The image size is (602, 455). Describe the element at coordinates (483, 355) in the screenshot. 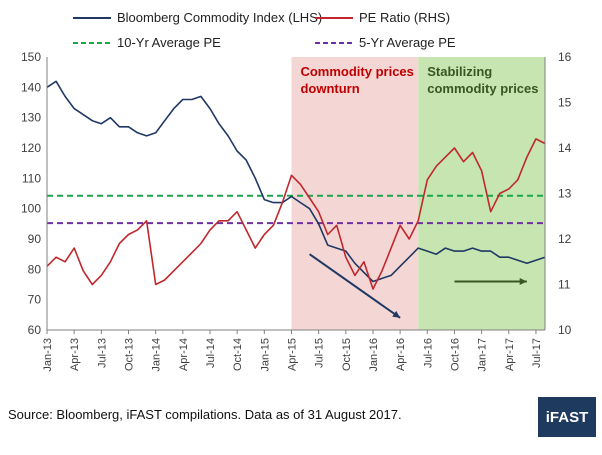

I see `x-tick-label-16: Jan-17` at that location.